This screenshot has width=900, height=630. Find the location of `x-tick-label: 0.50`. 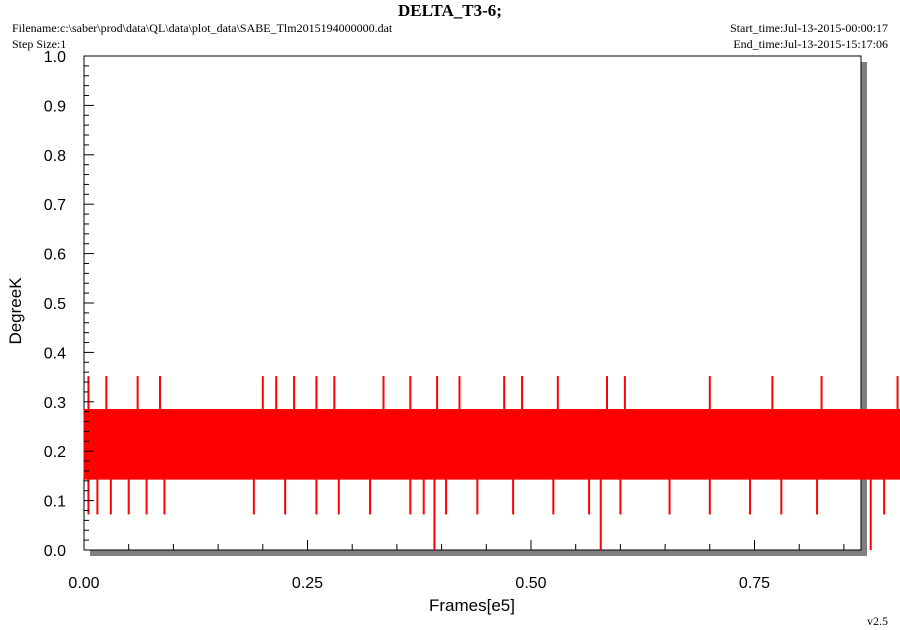

x-tick-label: 0.50 is located at coordinates (530, 583).